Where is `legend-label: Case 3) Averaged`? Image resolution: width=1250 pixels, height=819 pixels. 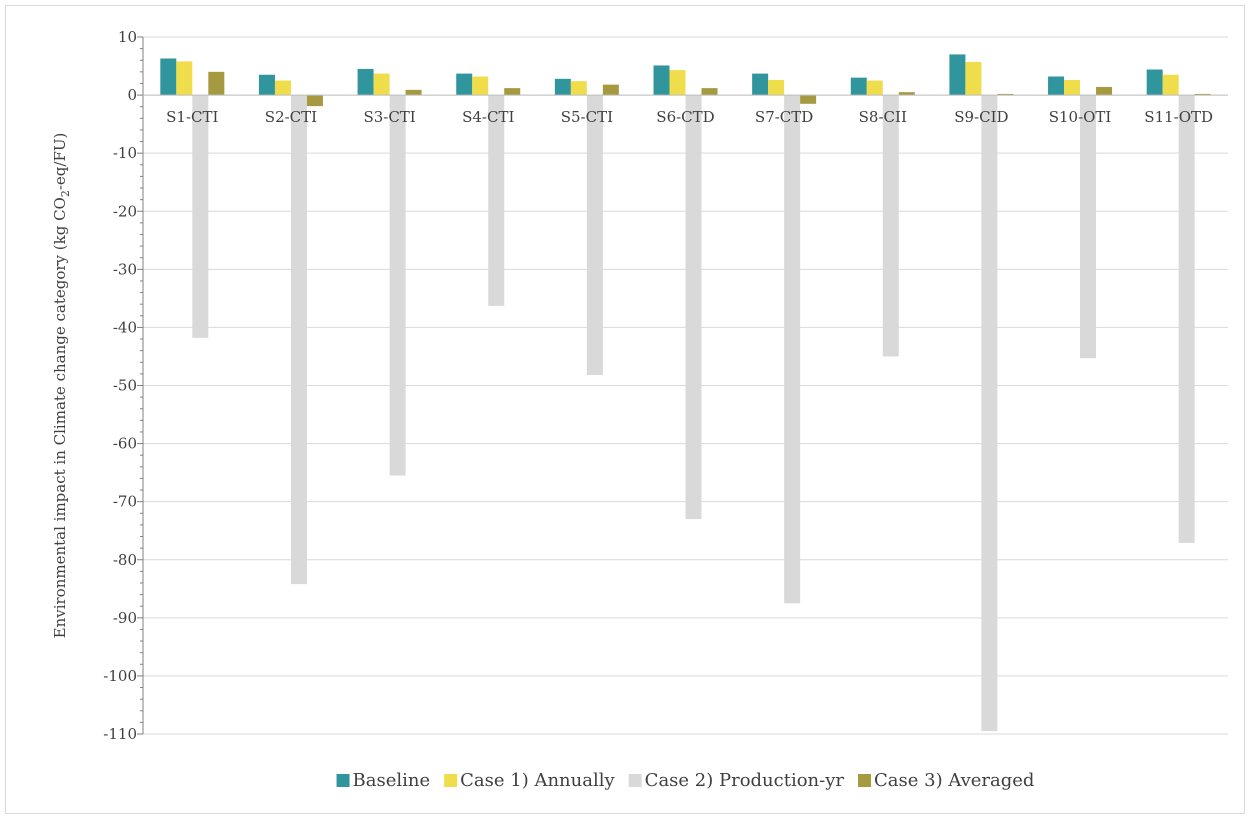 legend-label: Case 3) Averaged is located at coordinates (954, 780).